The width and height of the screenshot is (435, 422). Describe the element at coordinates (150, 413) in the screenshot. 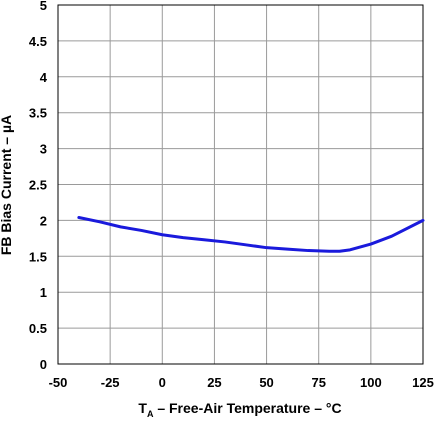

I see `x-axis-title-subscript: A` at that location.